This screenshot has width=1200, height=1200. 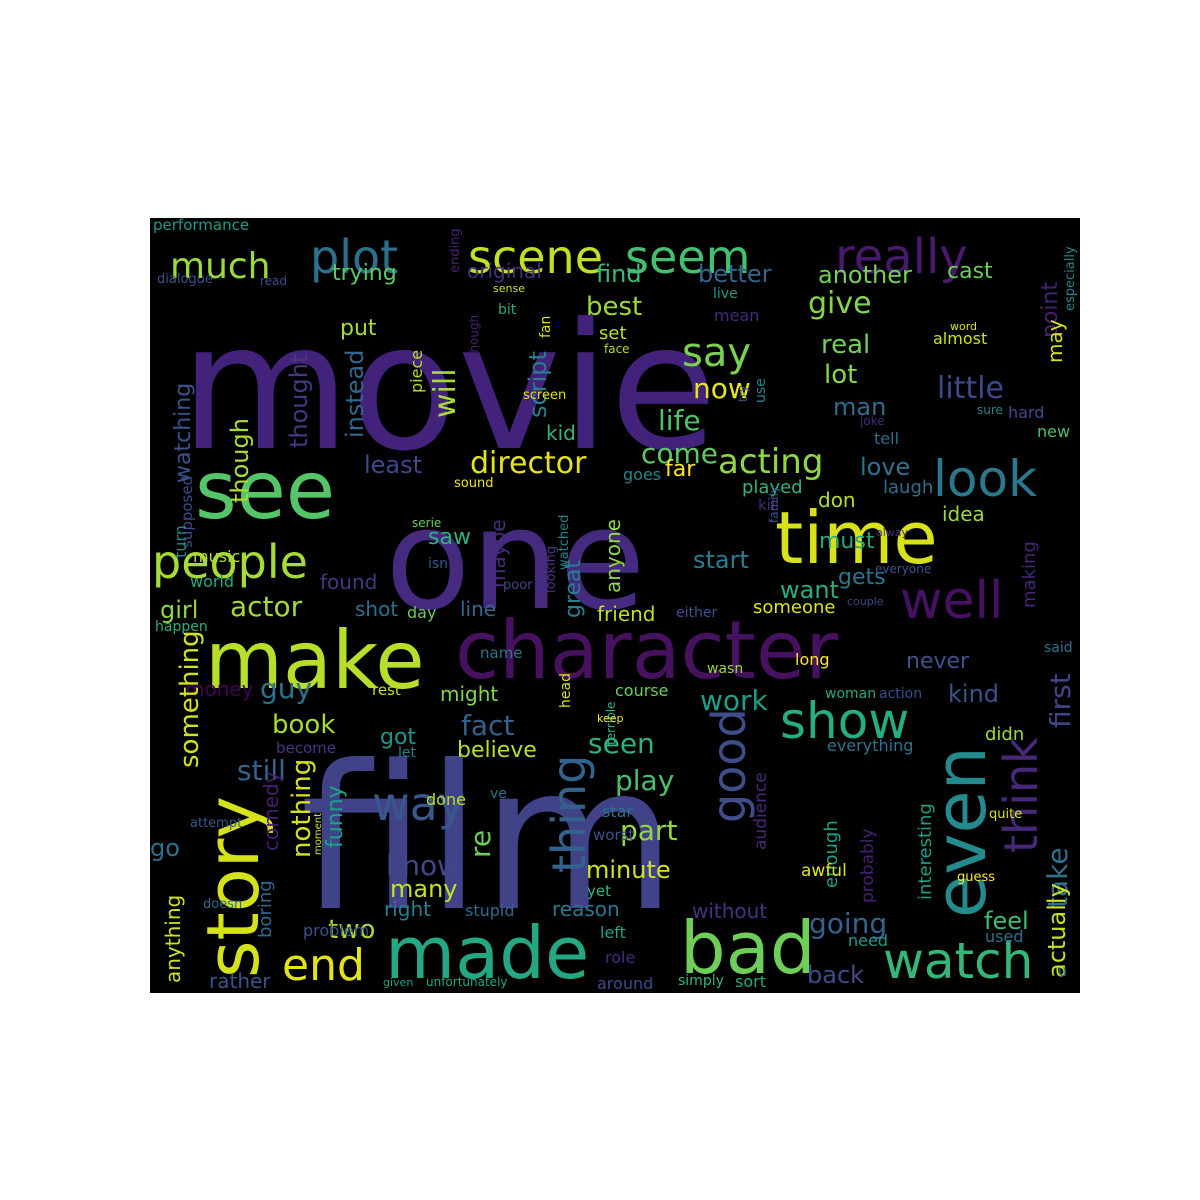 What do you see at coordinates (364, 273) in the screenshot?
I see `word-trying: trying` at bounding box center [364, 273].